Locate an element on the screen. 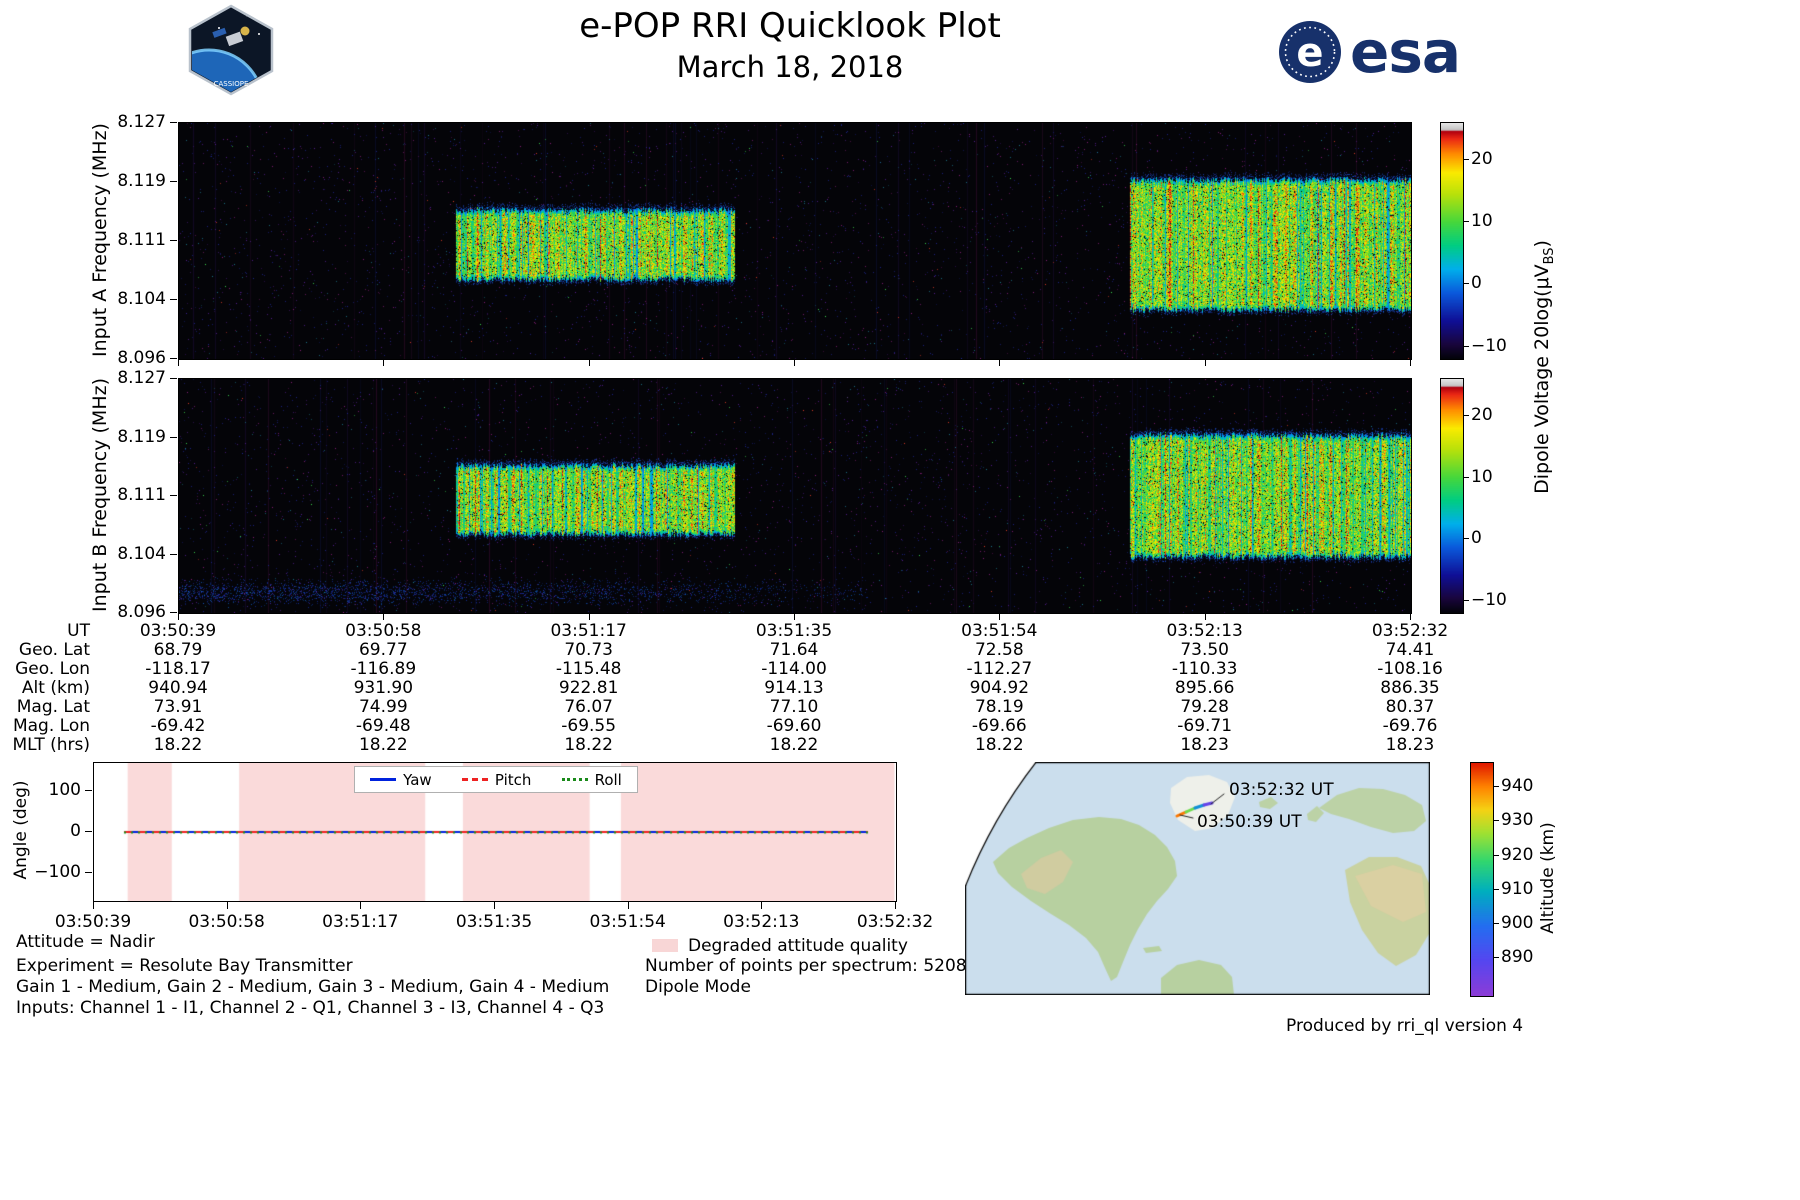  colorbar-label-close: ) is located at coordinates (1542, 244).